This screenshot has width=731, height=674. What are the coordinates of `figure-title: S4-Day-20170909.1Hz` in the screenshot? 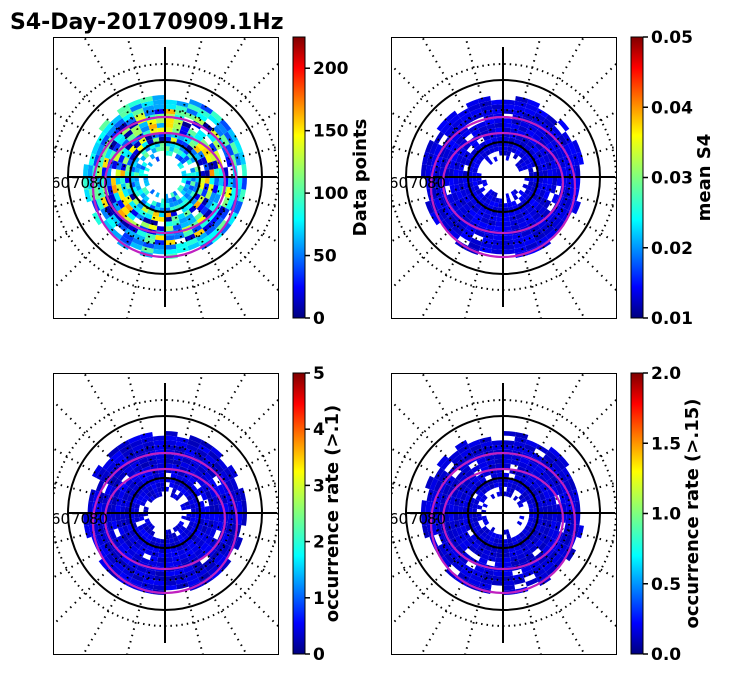 It's located at (147, 22).